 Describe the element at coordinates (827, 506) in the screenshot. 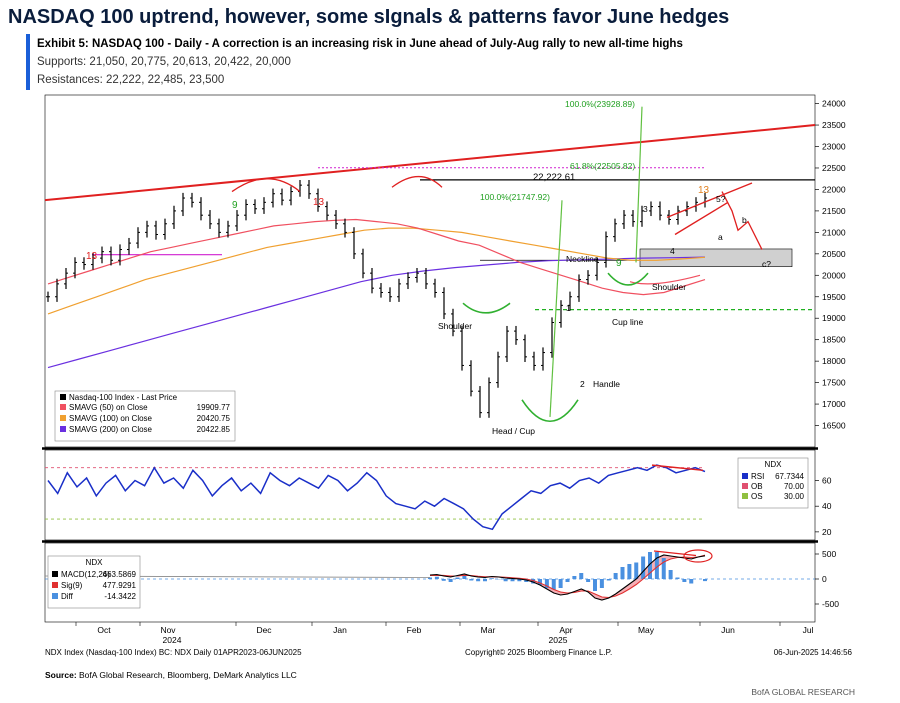

I see `rsi-tick-label: 40` at that location.